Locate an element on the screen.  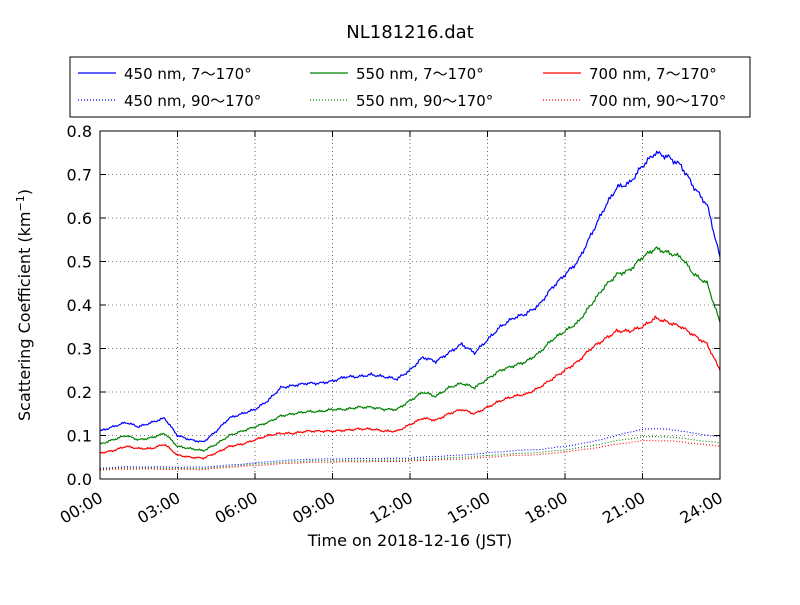
y-tick-label: 0.8 is located at coordinates (79, 131).